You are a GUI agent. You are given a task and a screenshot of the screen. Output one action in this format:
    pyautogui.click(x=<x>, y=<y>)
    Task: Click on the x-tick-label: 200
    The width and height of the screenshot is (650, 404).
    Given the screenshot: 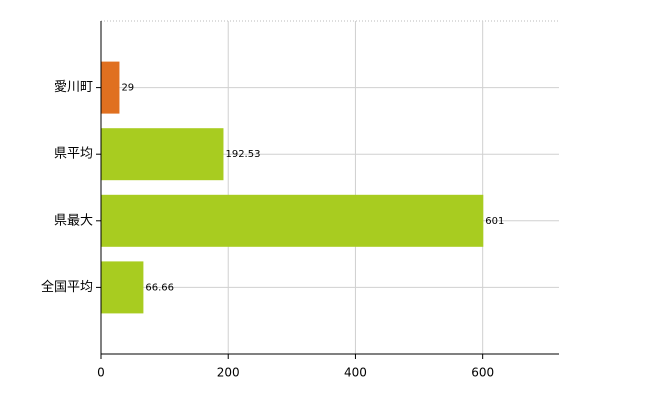 What is the action you would take?
    pyautogui.click(x=228, y=373)
    